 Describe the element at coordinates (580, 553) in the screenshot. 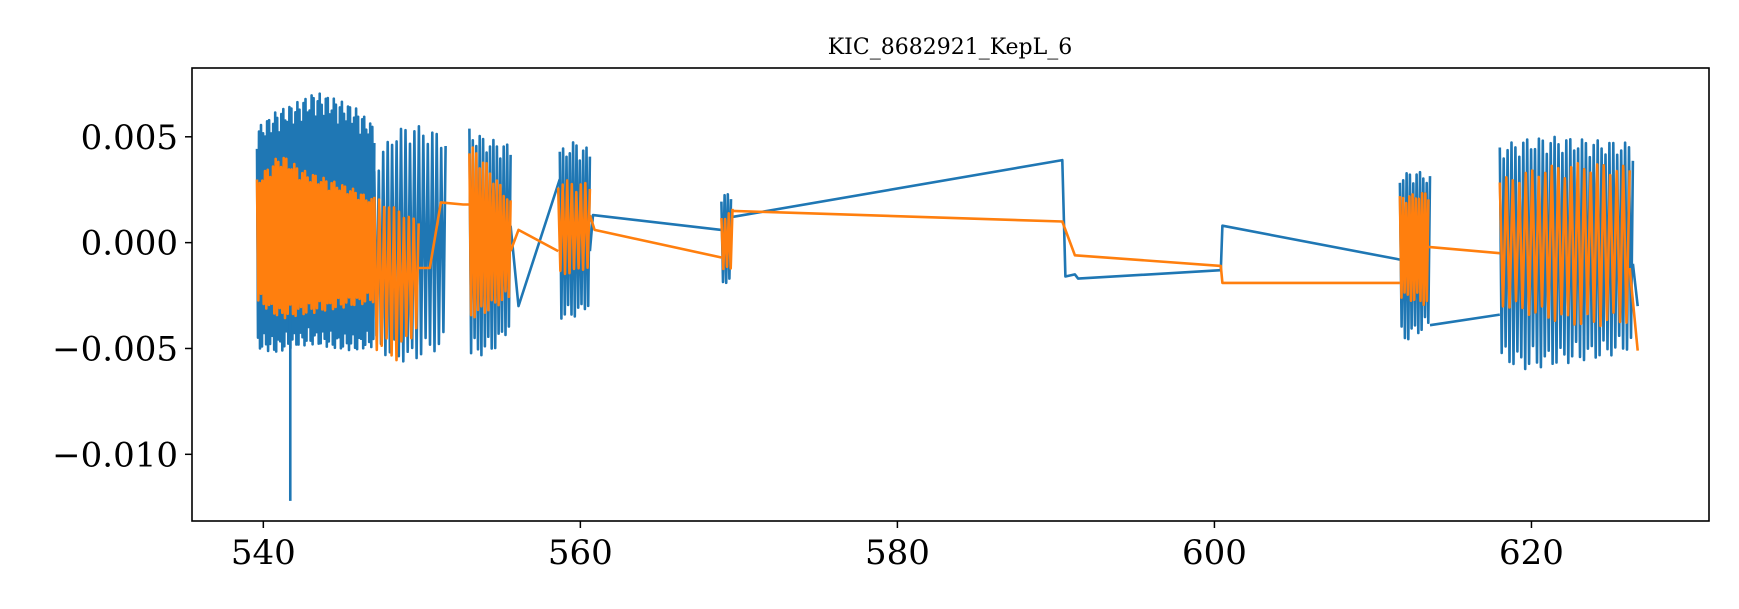

I see `x-tick-label-1: 560` at that location.